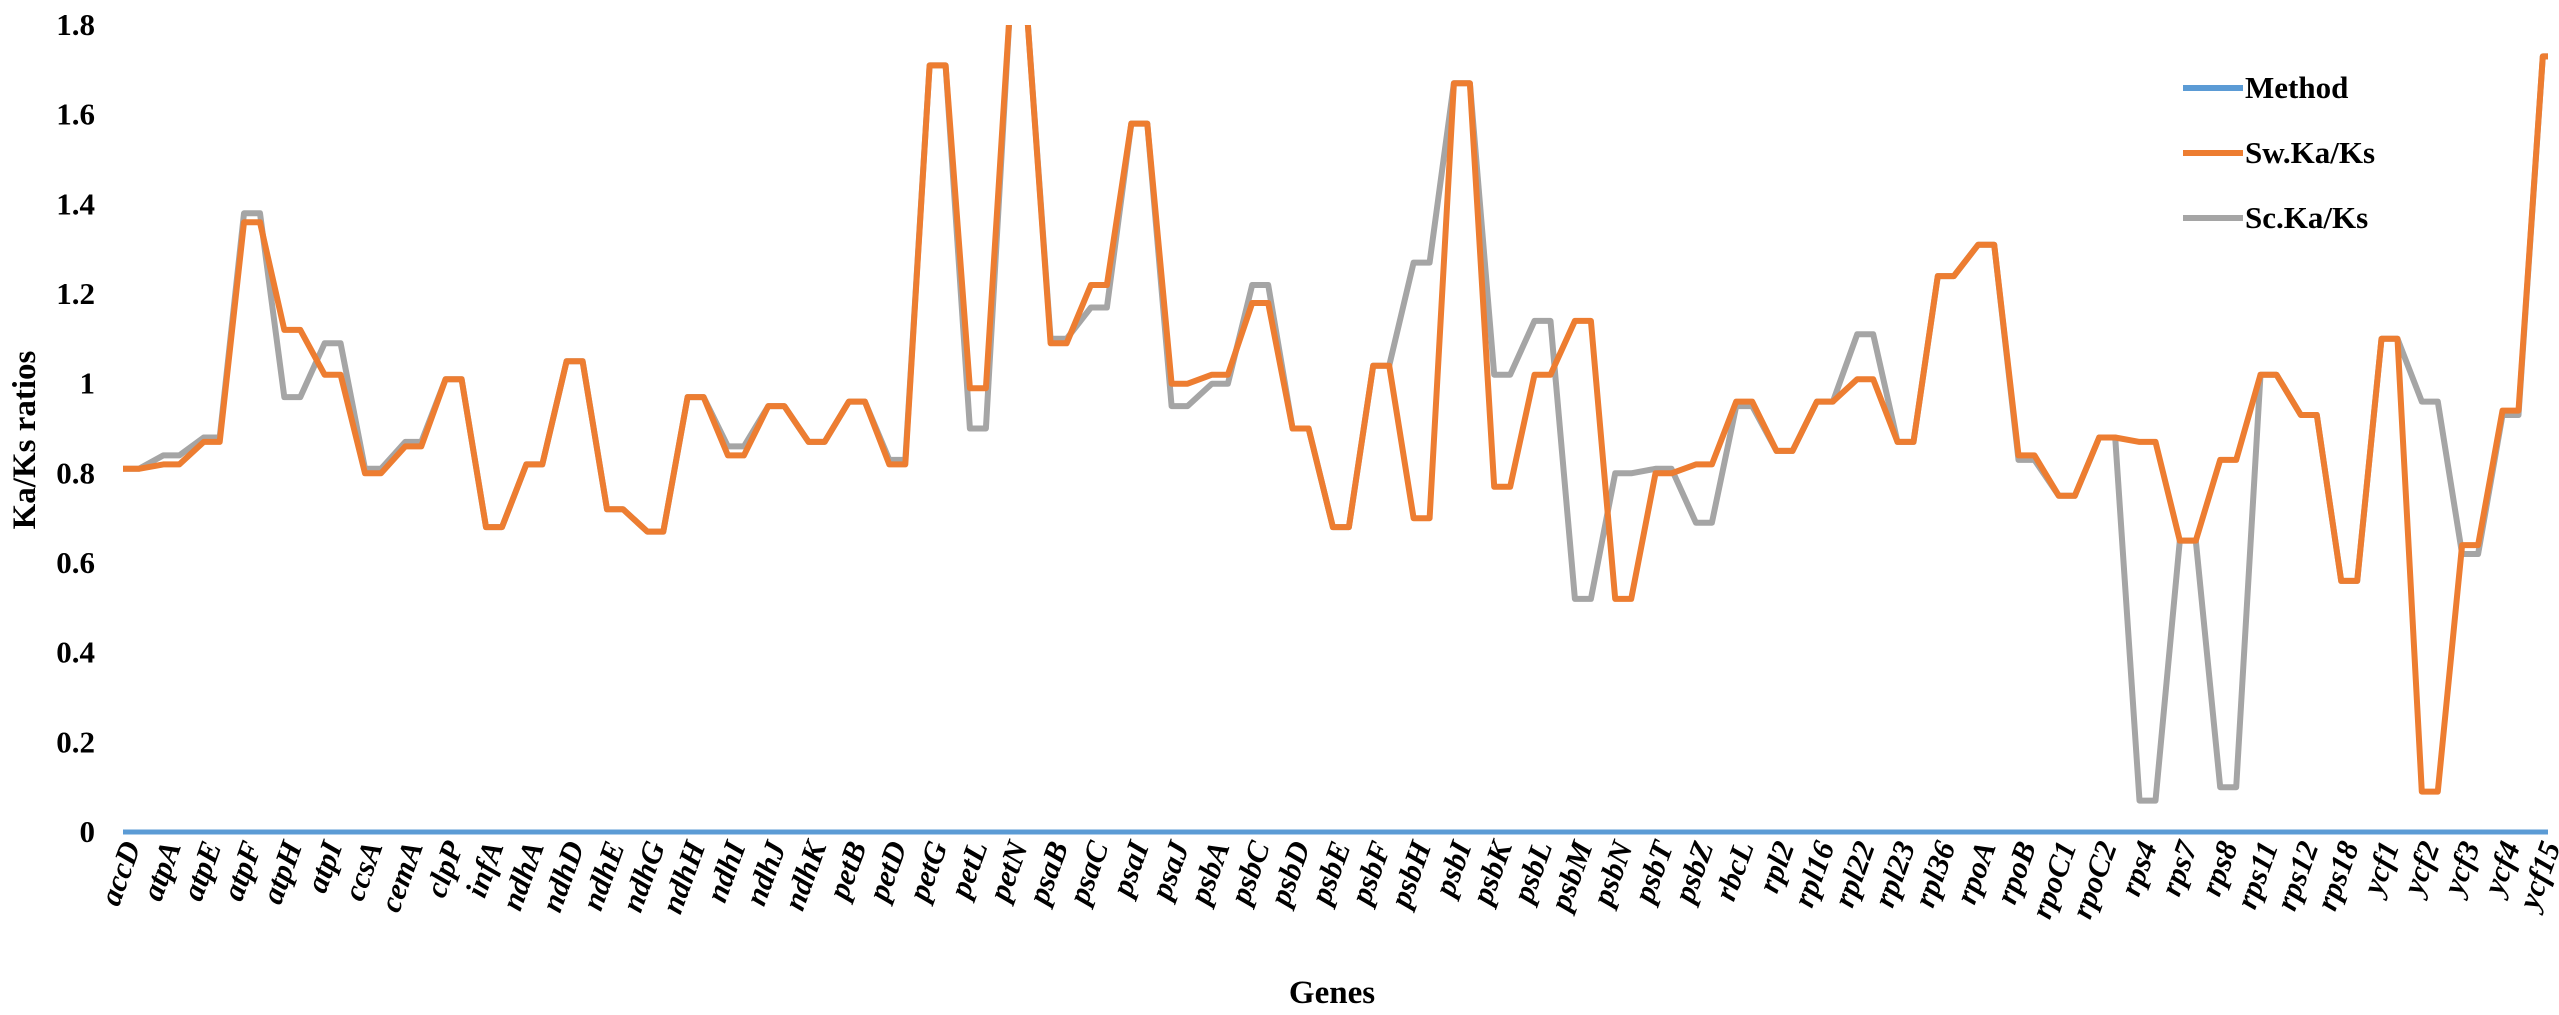 The image size is (2559, 1015). I want to click on y-tick-label: 1, so click(88, 383).